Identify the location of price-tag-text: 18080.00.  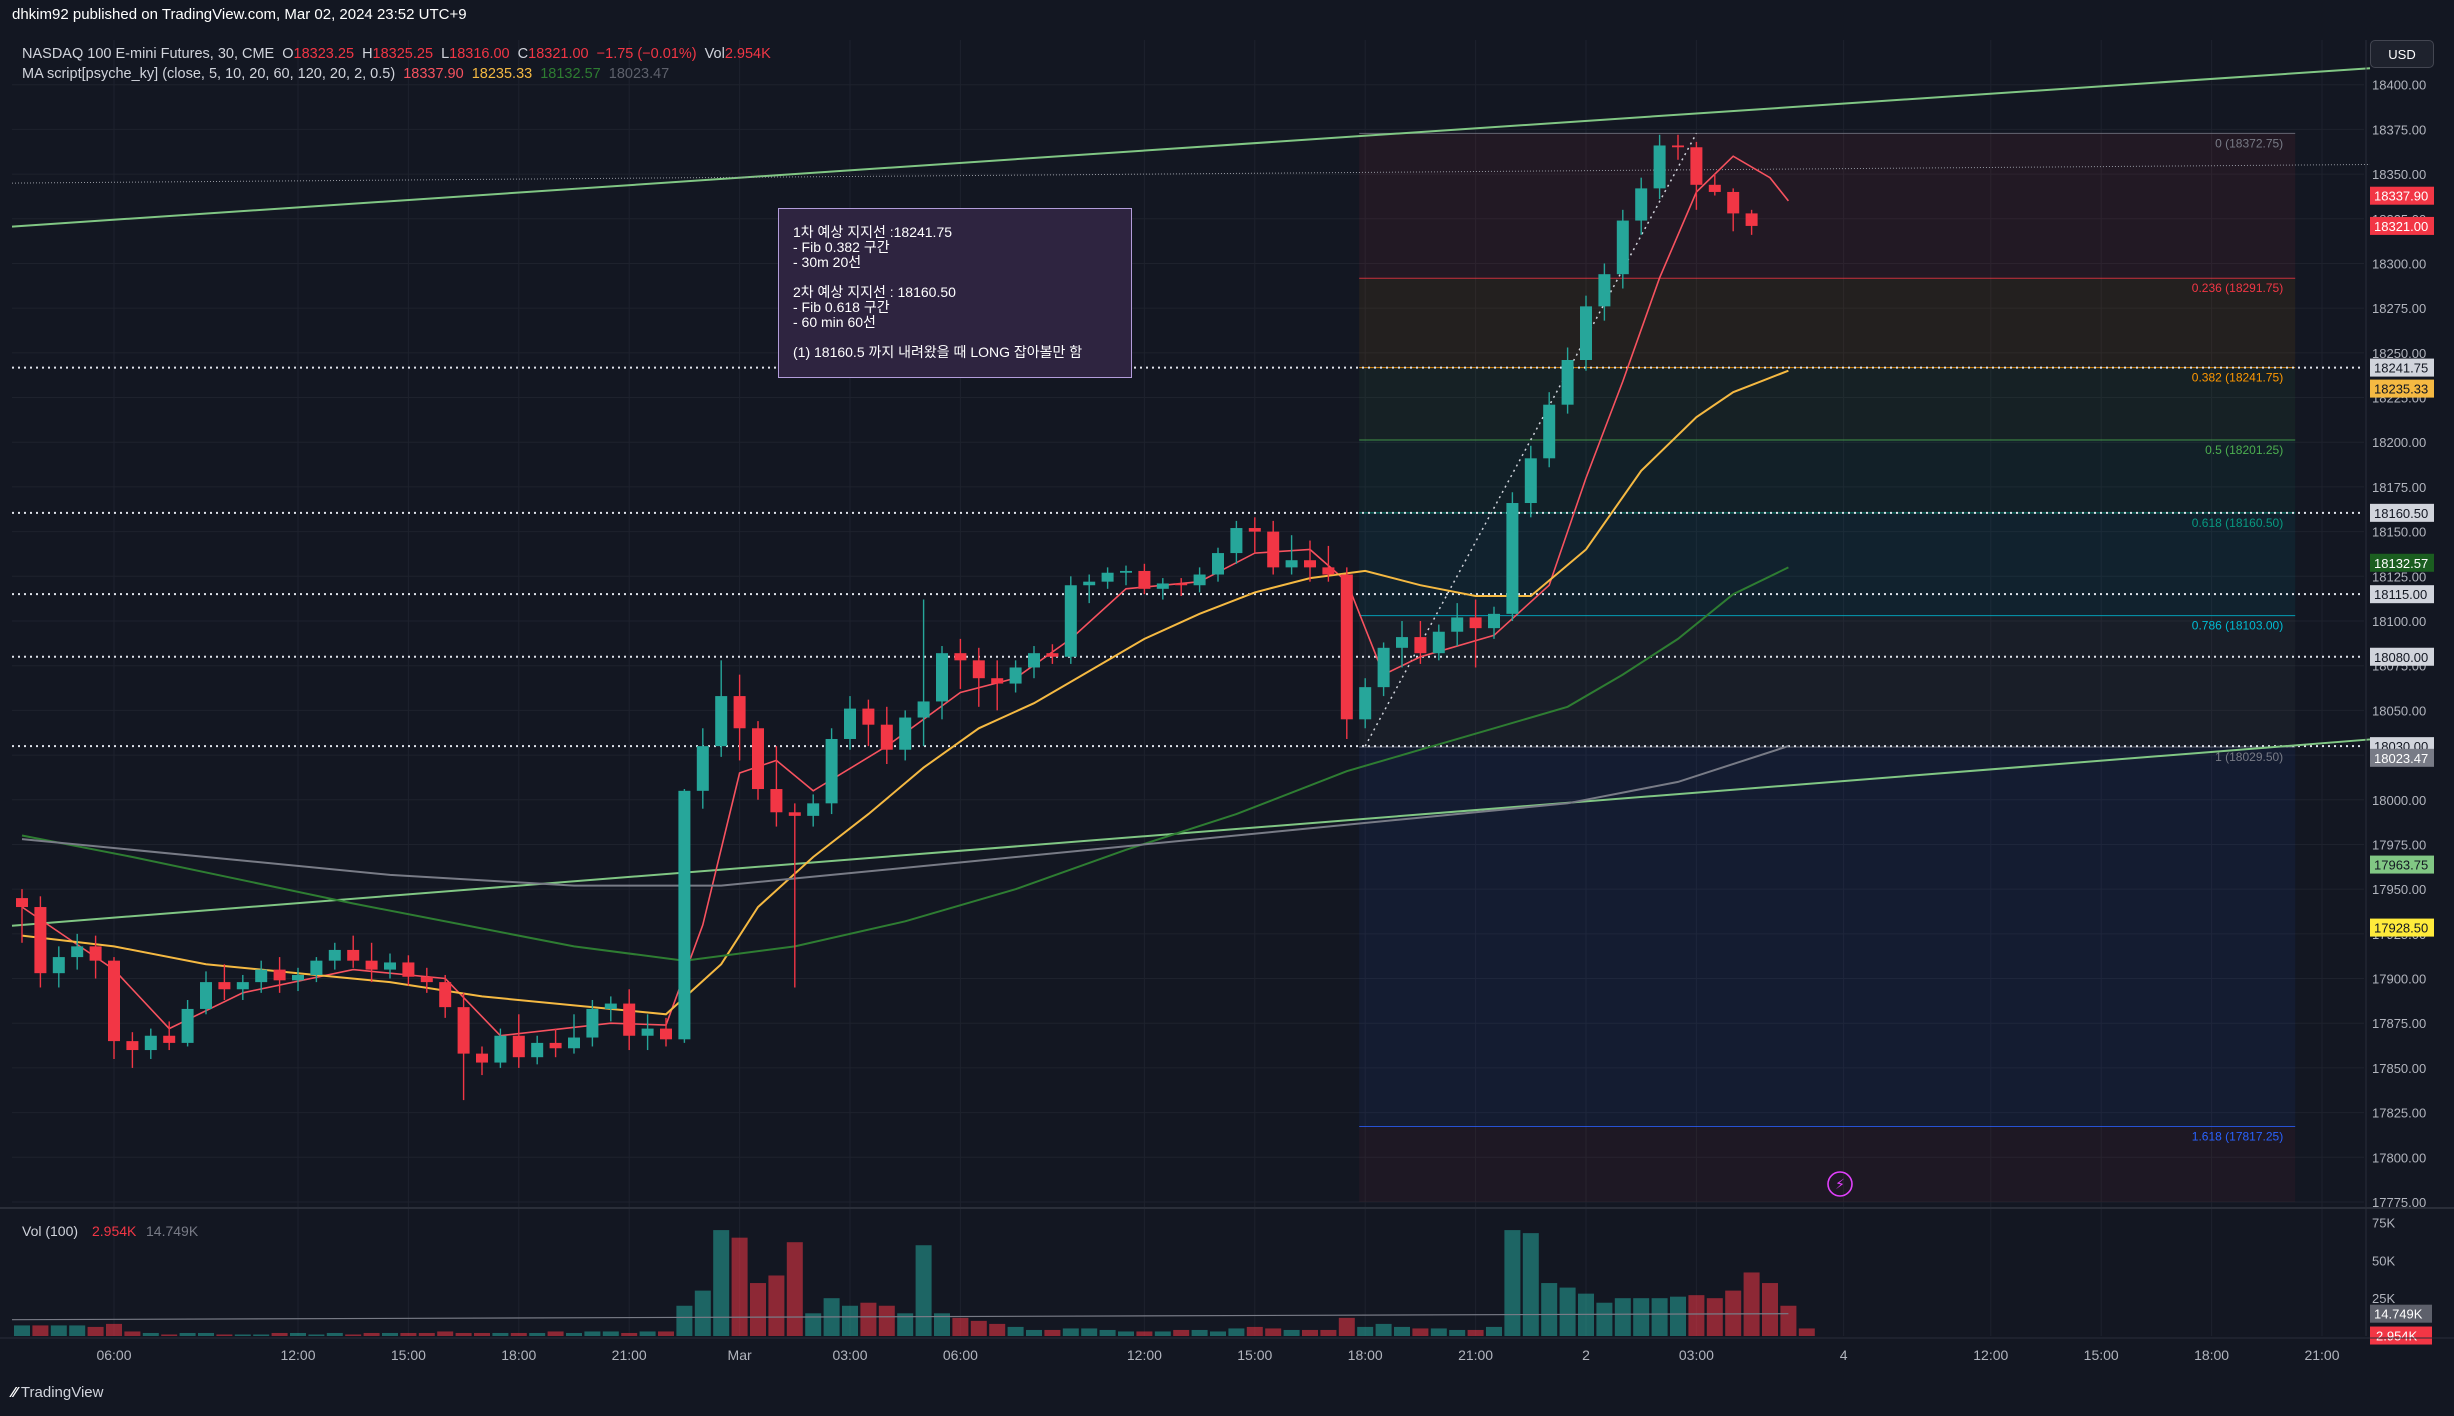
(2401, 657).